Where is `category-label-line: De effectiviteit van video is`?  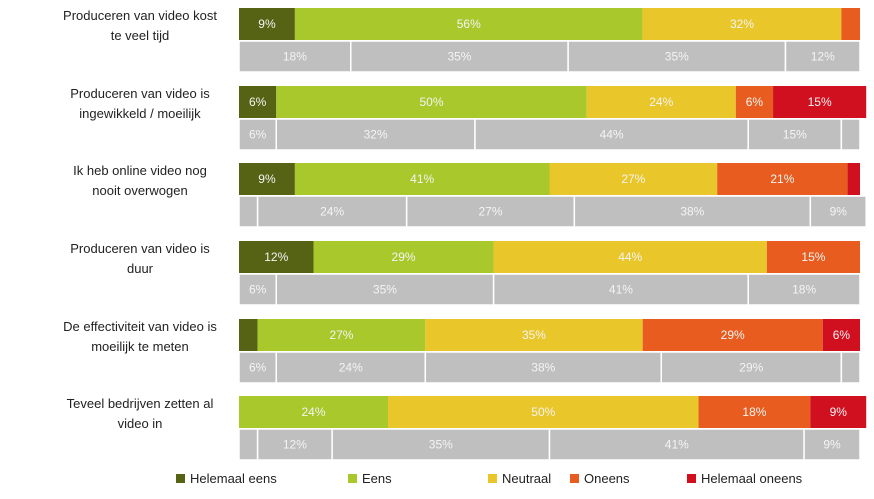
category-label-line: De effectiviteit van video is is located at coordinates (140, 326).